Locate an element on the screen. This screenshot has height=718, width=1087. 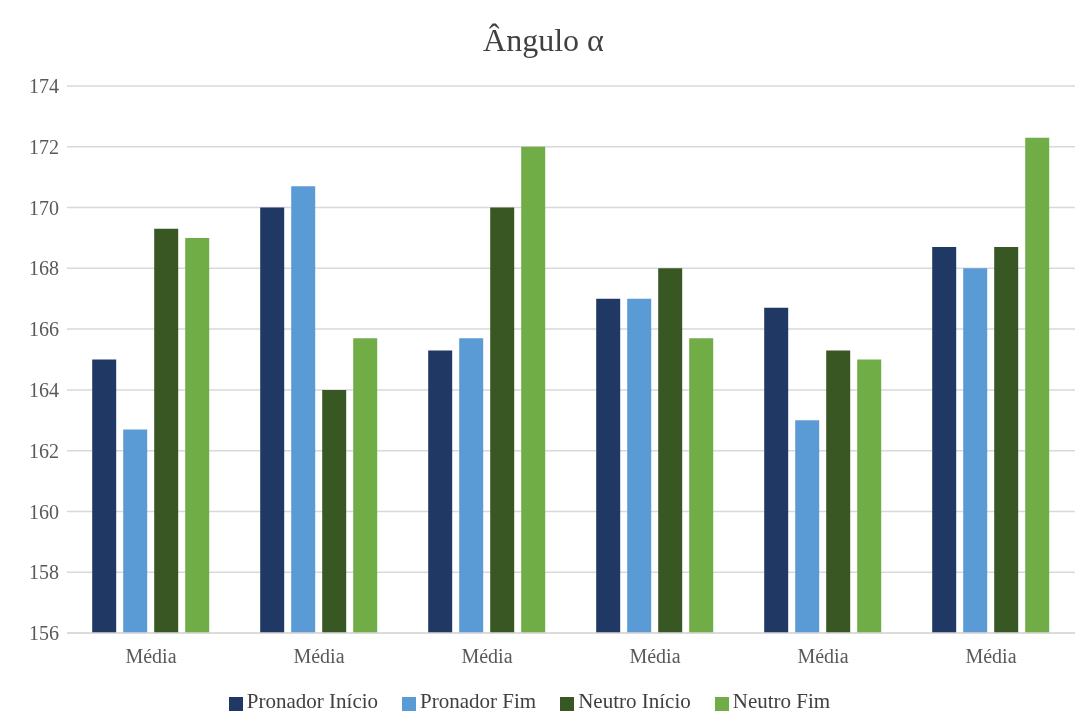
y-tick-label: 164 is located at coordinates (44, 389).